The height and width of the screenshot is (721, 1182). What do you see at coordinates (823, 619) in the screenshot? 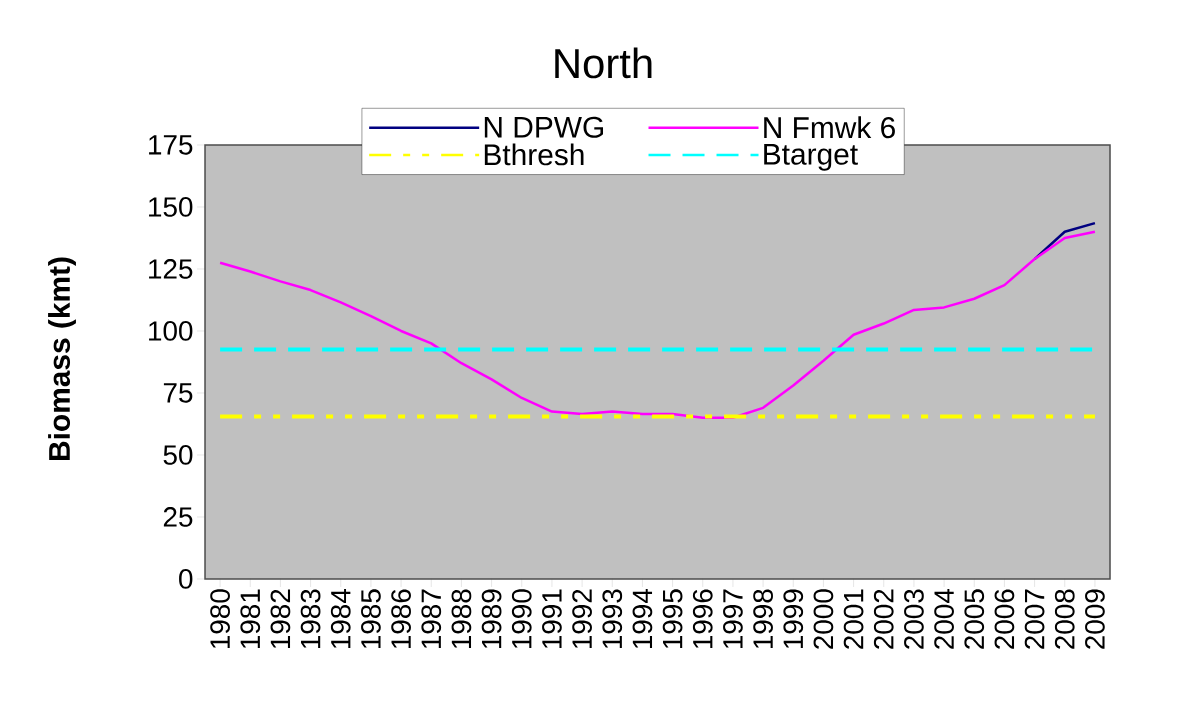
I see `x-tick-label: 2000` at bounding box center [823, 619].